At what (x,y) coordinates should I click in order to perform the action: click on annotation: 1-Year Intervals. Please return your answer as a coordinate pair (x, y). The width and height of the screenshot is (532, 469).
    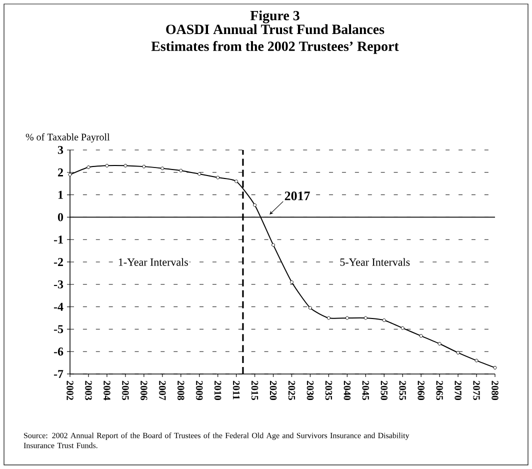
    Looking at the image, I should click on (153, 262).